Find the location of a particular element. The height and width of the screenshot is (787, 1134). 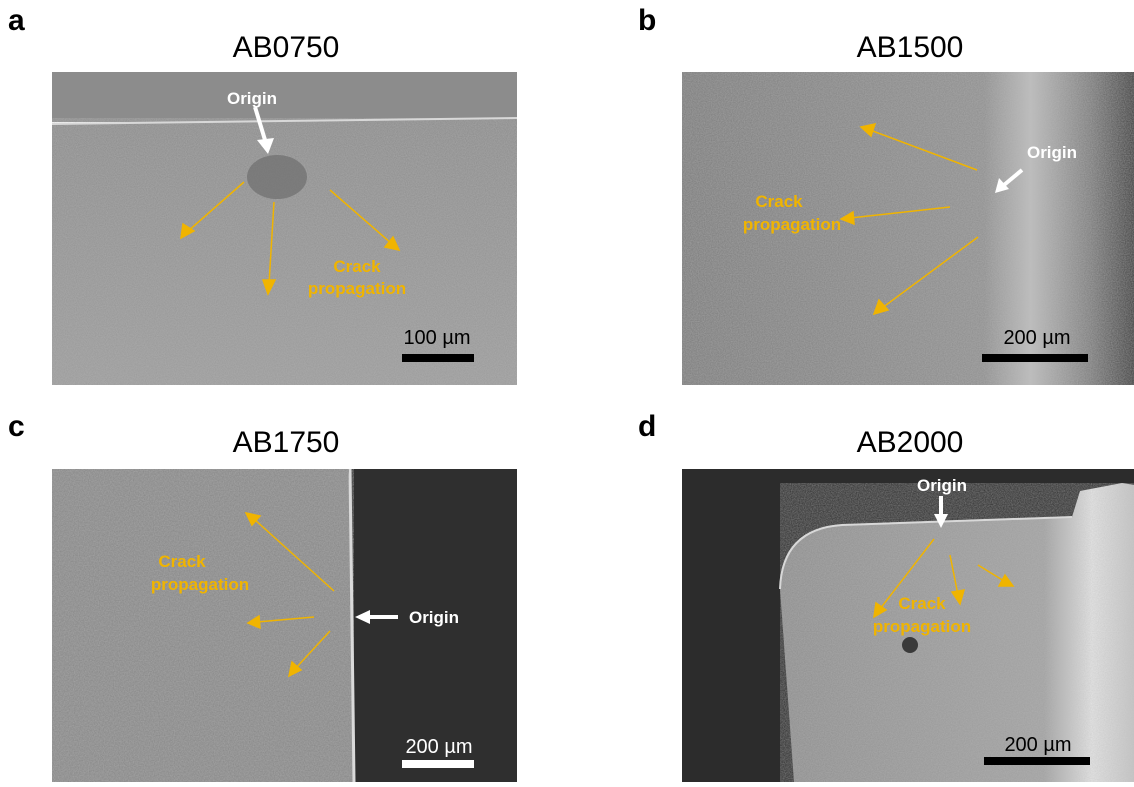

crack-arrows-a is located at coordinates (290, 238).